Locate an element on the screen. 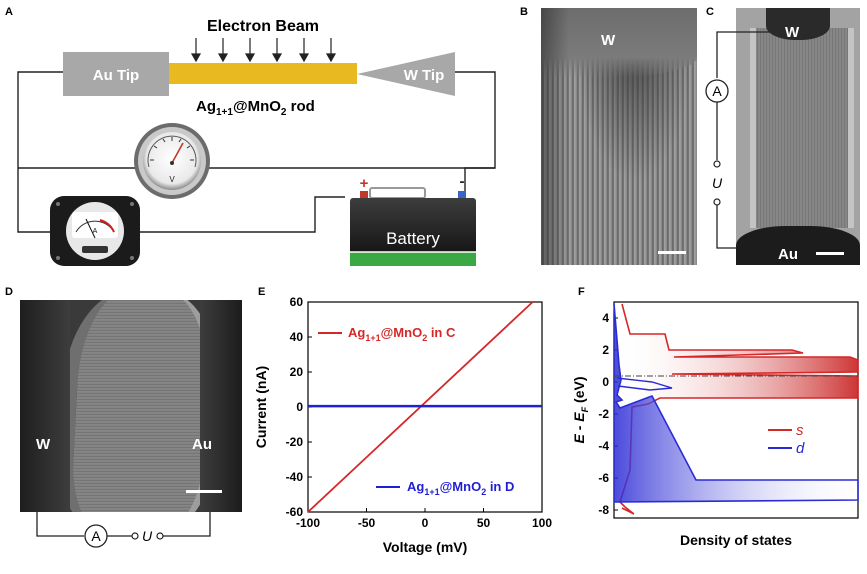 The image size is (867, 574). y-tick-label: 20 is located at coordinates (297, 372).